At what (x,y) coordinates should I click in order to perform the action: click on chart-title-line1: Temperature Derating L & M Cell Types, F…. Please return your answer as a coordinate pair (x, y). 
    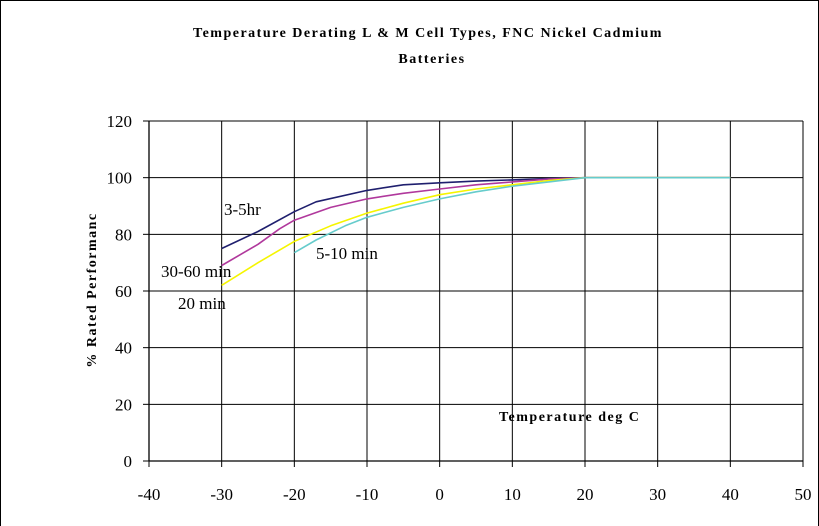
    Looking at the image, I should click on (428, 33).